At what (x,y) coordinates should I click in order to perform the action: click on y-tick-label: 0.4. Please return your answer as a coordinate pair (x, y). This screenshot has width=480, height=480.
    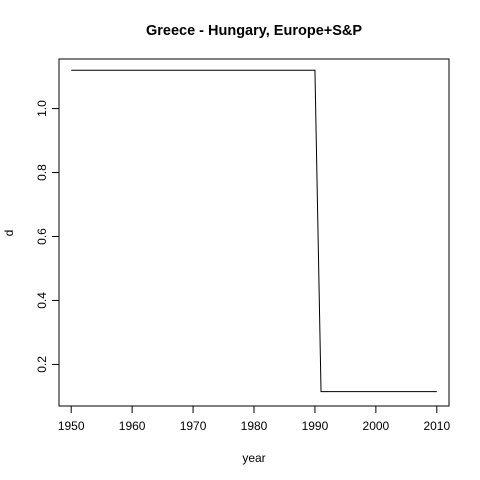
    Looking at the image, I should click on (42, 300).